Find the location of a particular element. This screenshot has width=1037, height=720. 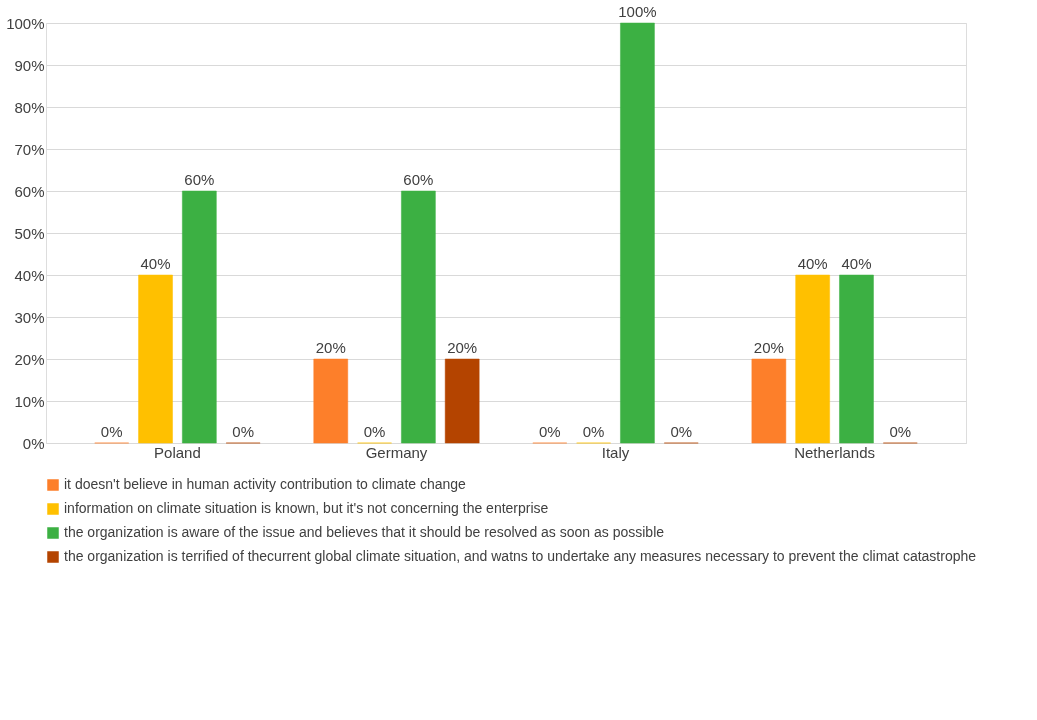

legend-label: the organization is terrified of thecurrent global climate situation, and watns to undertake any measures necessary to prevent the climat catastrophe is located at coordinates (520, 556).